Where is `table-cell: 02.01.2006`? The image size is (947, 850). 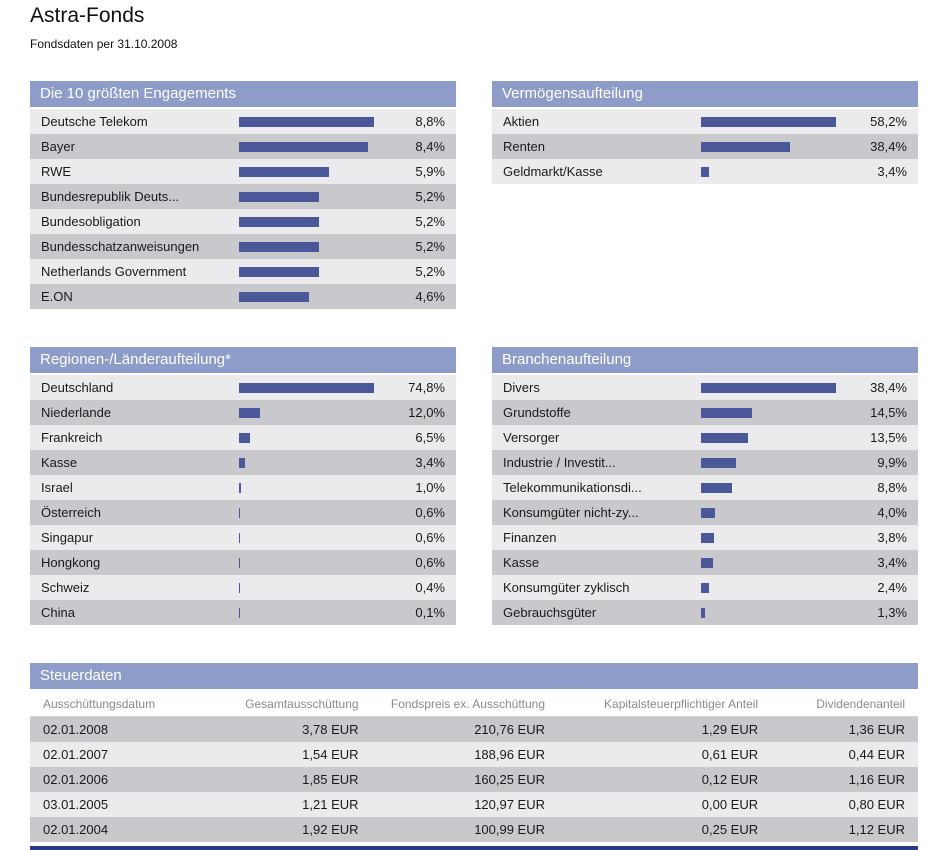 table-cell: 02.01.2006 is located at coordinates (76, 779).